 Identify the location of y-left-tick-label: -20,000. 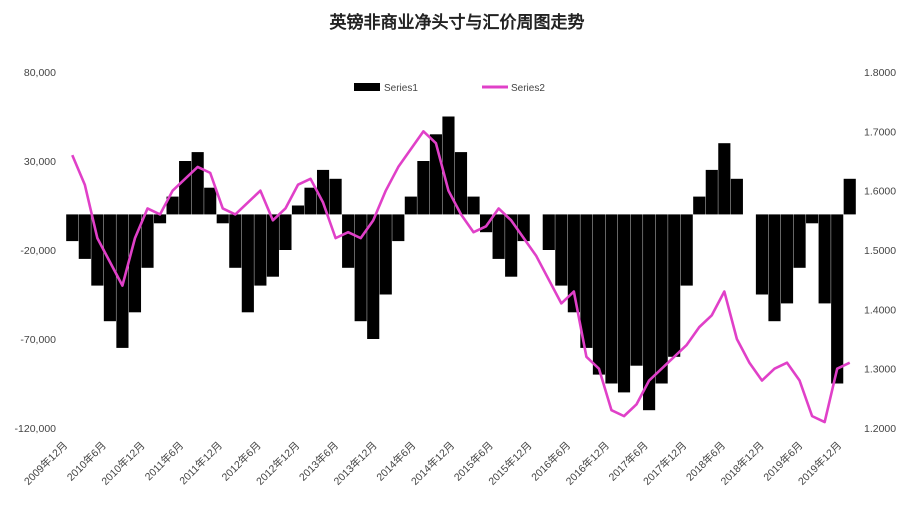
(38, 251).